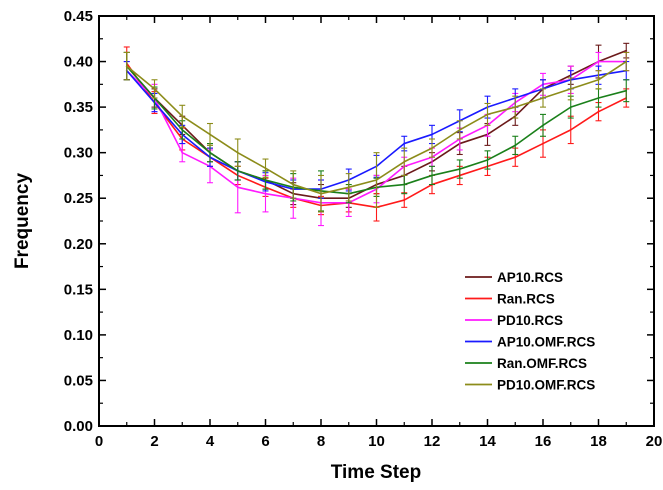 This screenshot has width=663, height=490. What do you see at coordinates (78, 244) in the screenshot?
I see `y-tick-label: 0.20` at bounding box center [78, 244].